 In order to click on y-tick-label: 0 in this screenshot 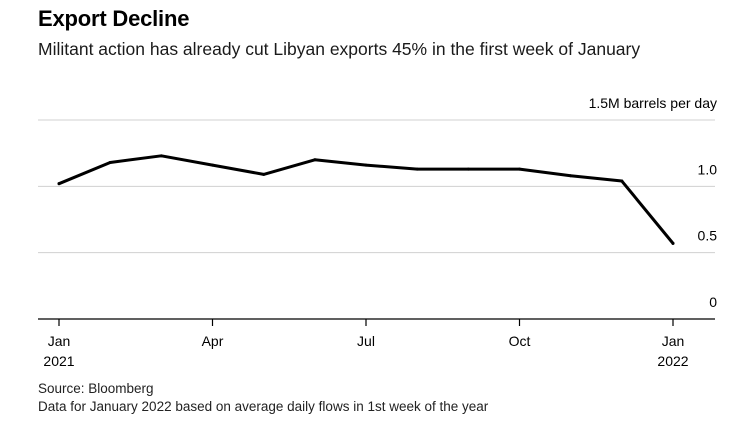, I will do `click(713, 302)`.